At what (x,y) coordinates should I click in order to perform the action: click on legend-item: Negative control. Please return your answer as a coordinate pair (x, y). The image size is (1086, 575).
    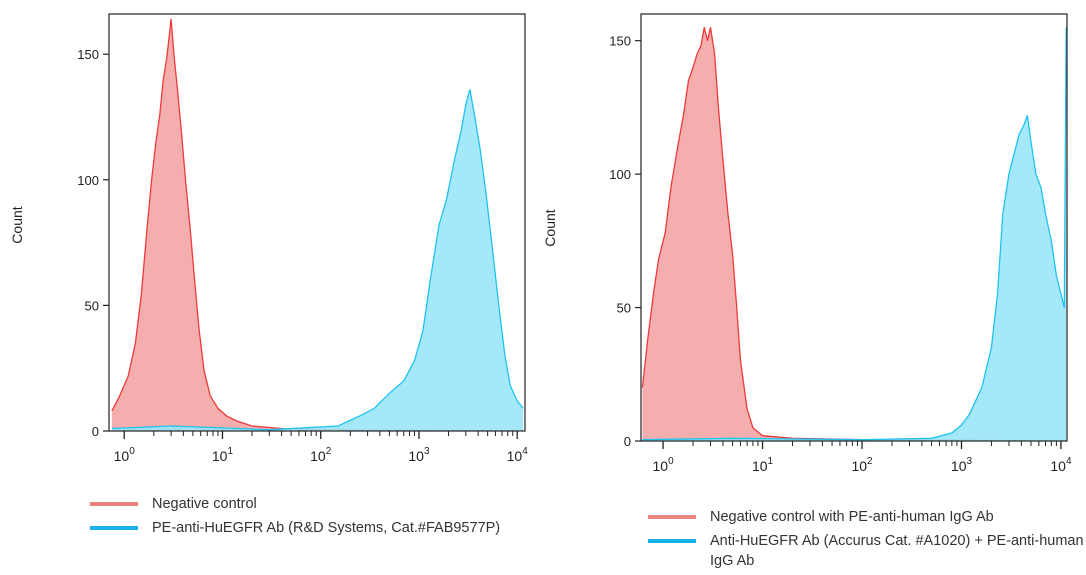
    Looking at the image, I should click on (325, 504).